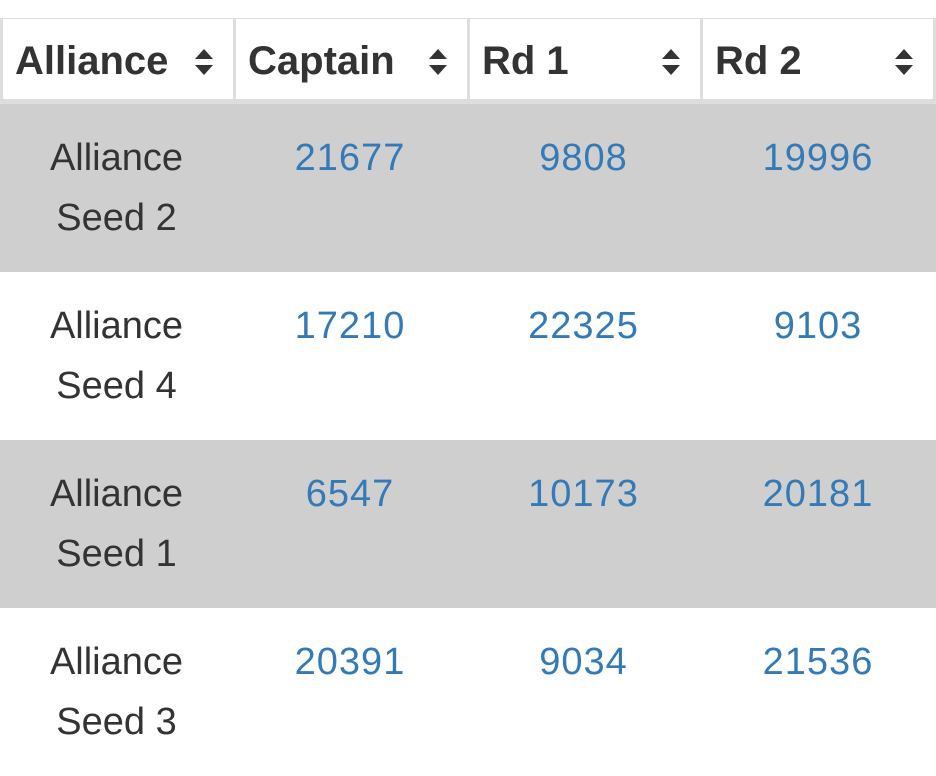  I want to click on rd2-cell: 19996, so click(818, 188).